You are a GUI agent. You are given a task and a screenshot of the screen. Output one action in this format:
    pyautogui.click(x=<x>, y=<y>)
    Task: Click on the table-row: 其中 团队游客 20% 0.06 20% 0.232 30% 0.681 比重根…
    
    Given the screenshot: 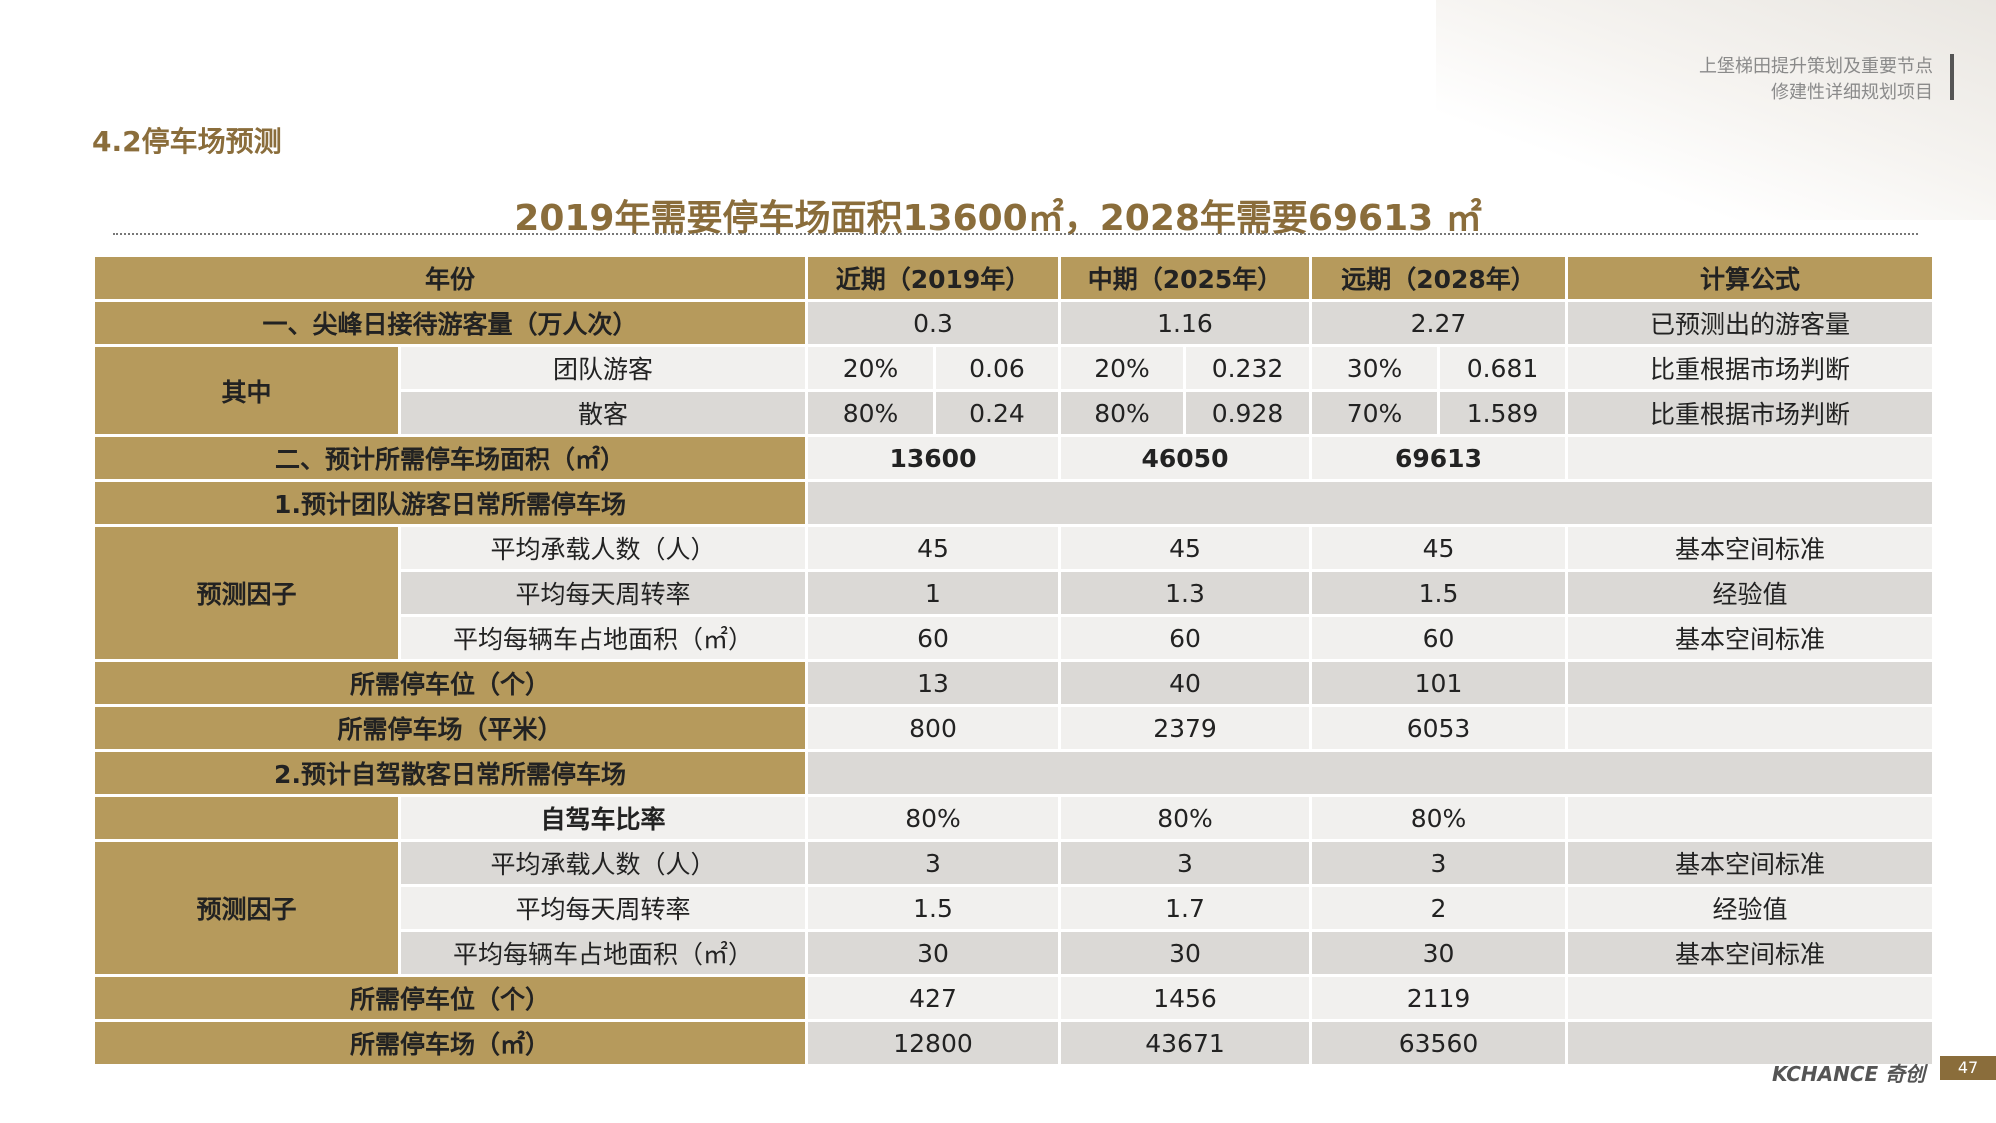 What is the action you would take?
    pyautogui.click(x=1013, y=390)
    